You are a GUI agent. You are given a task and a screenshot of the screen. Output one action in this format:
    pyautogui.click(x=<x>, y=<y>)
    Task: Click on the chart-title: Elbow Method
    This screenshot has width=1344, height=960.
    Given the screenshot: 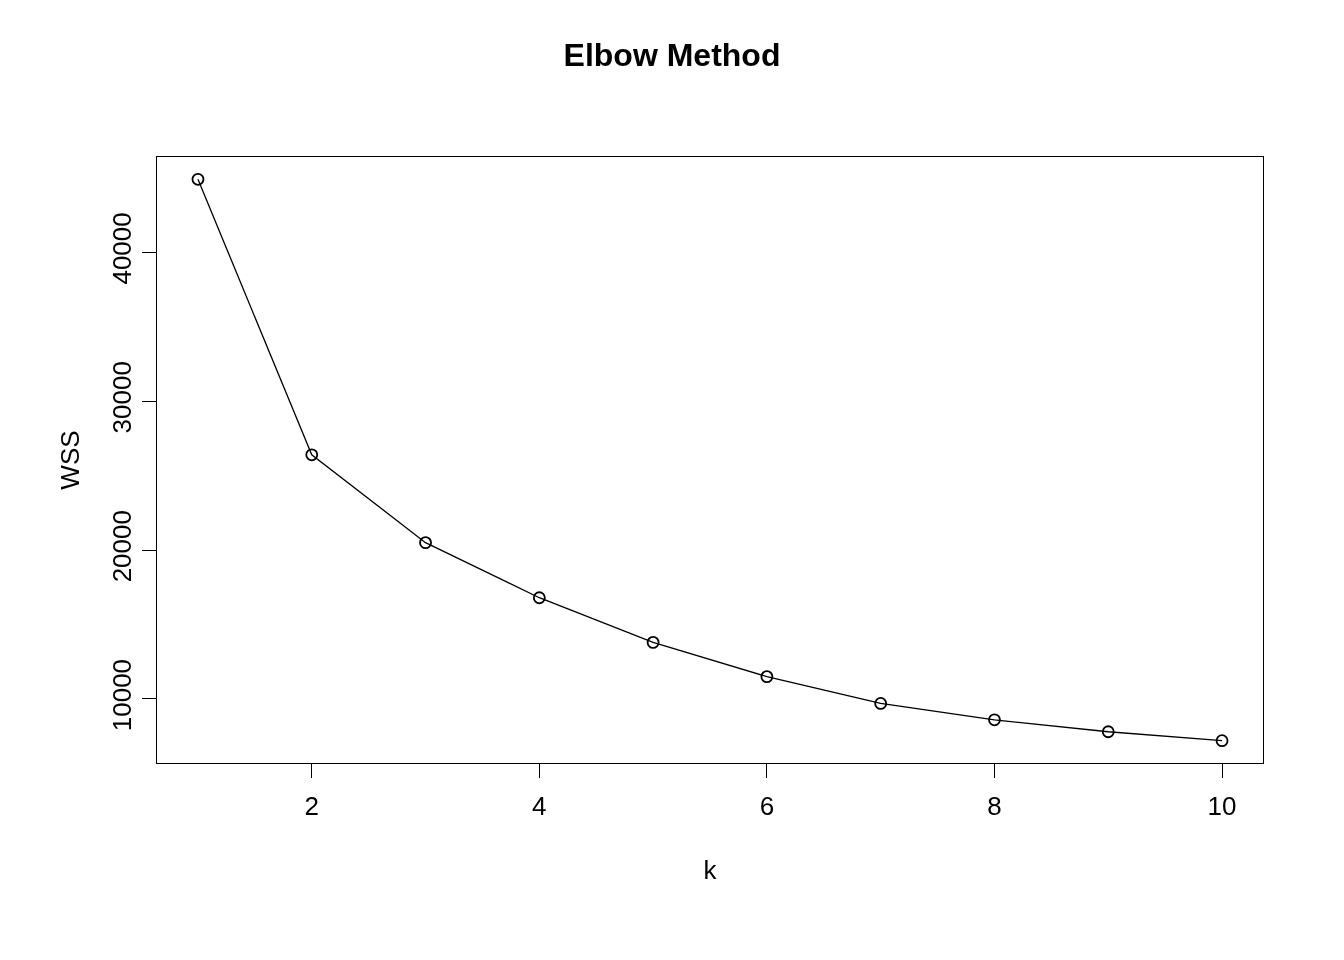 What is the action you would take?
    pyautogui.click(x=672, y=54)
    